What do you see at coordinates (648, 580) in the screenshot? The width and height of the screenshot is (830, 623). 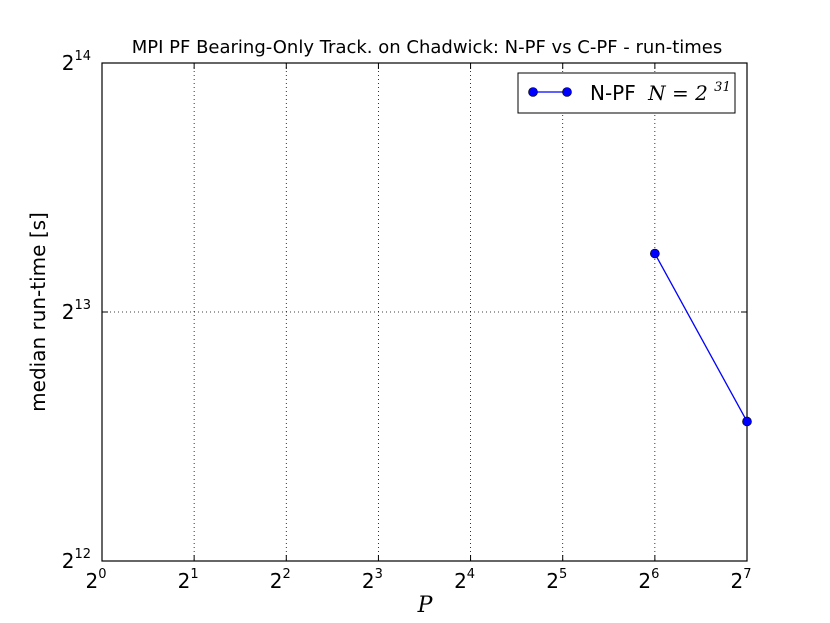 I see `x-tick-label: 26` at bounding box center [648, 580].